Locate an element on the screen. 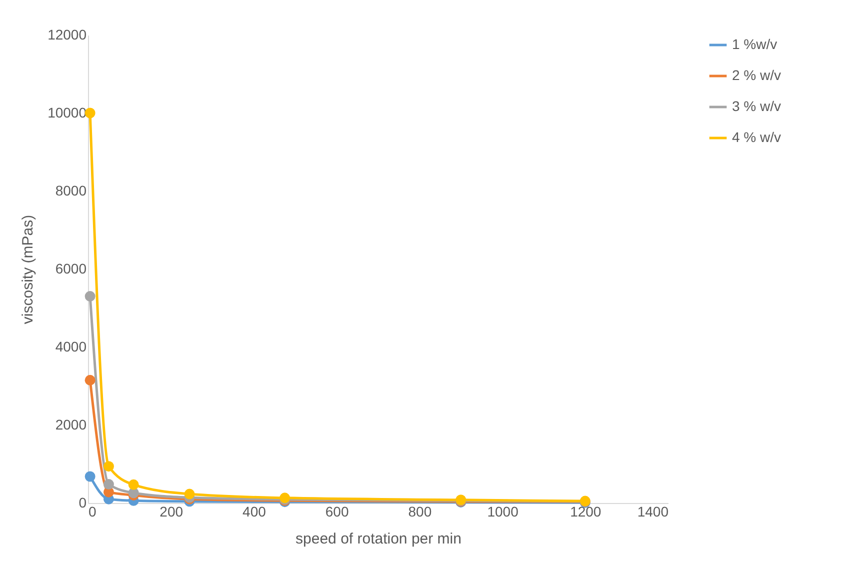  x-tick-label: 200 is located at coordinates (172, 512).